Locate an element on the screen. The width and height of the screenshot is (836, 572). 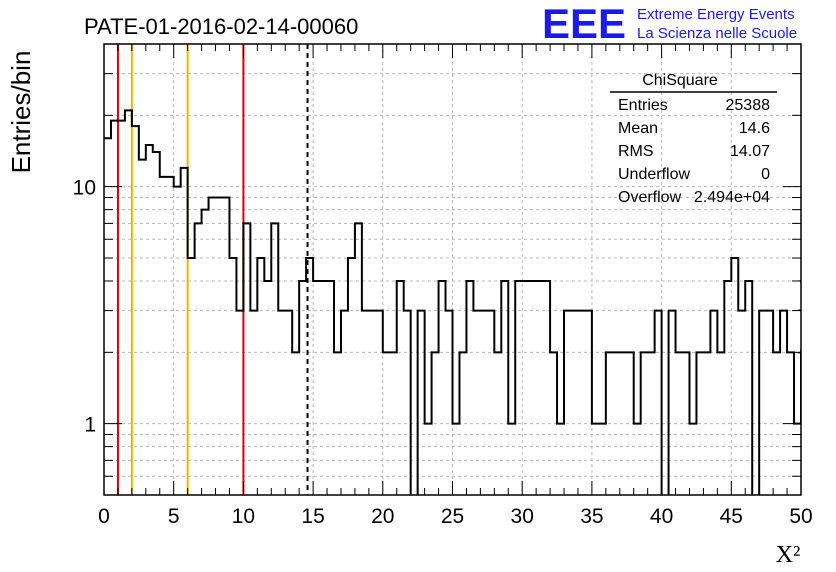
x-axis-label: X² is located at coordinates (788, 555).